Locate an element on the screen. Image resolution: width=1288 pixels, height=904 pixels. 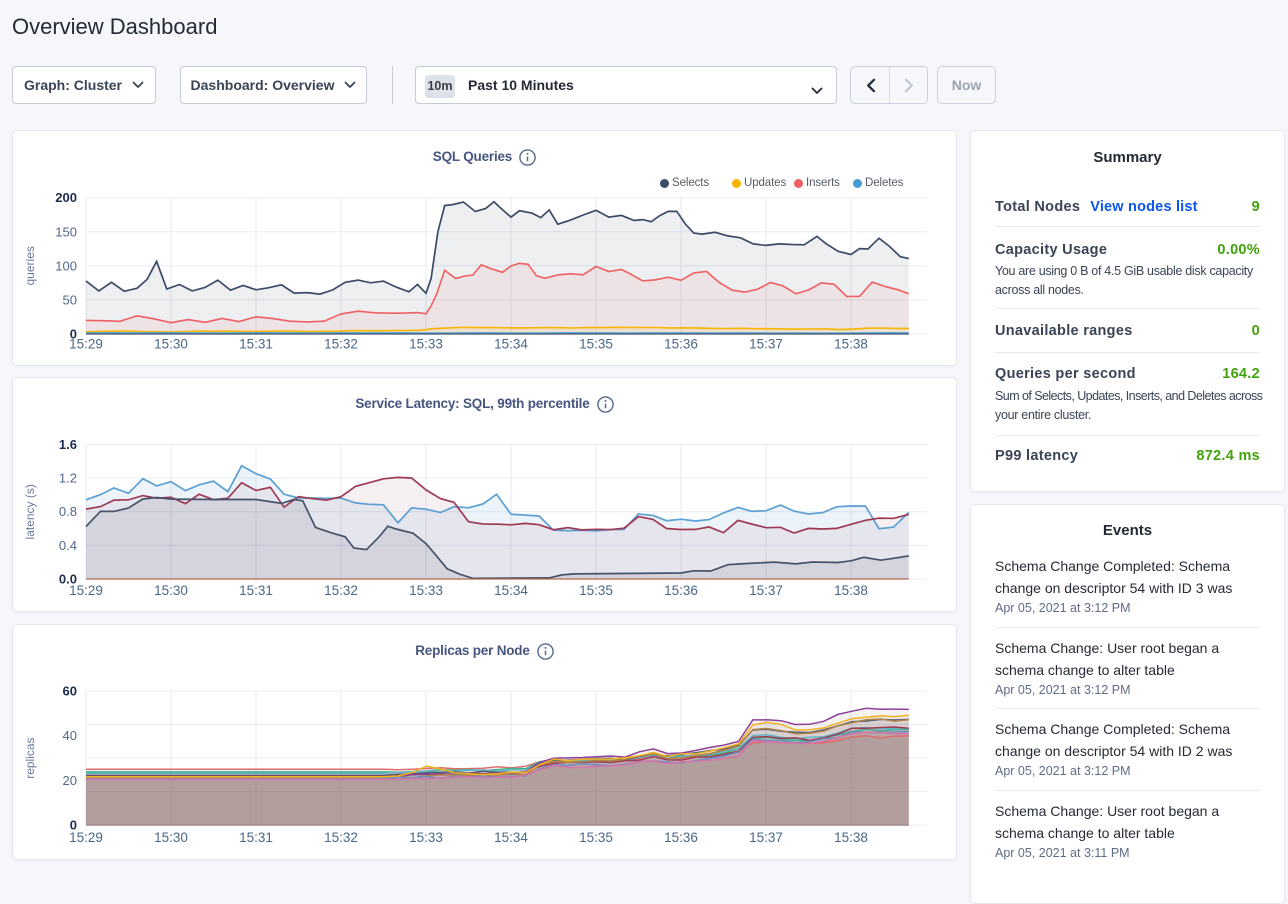
svg-text: 40 is located at coordinates (70, 735).